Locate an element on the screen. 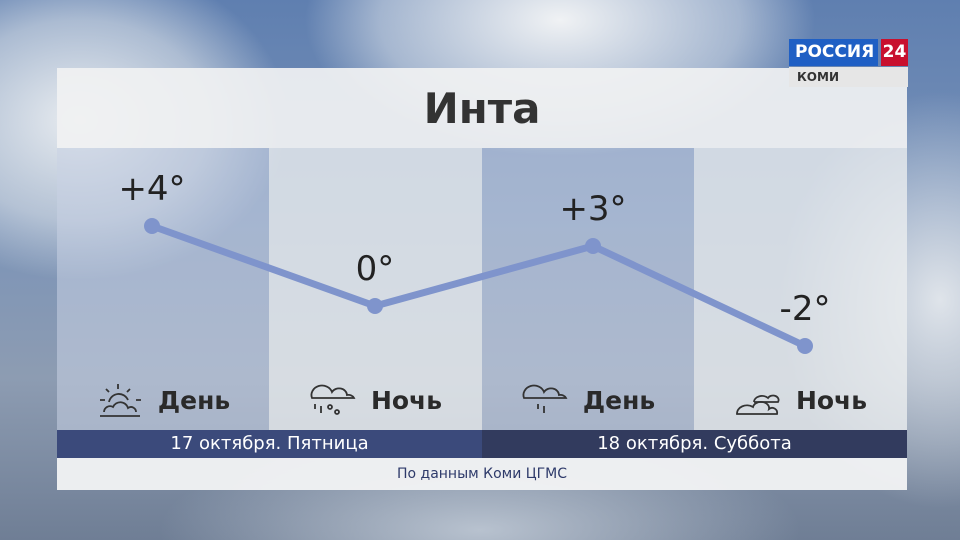  clouds-icon is located at coordinates (758, 404).